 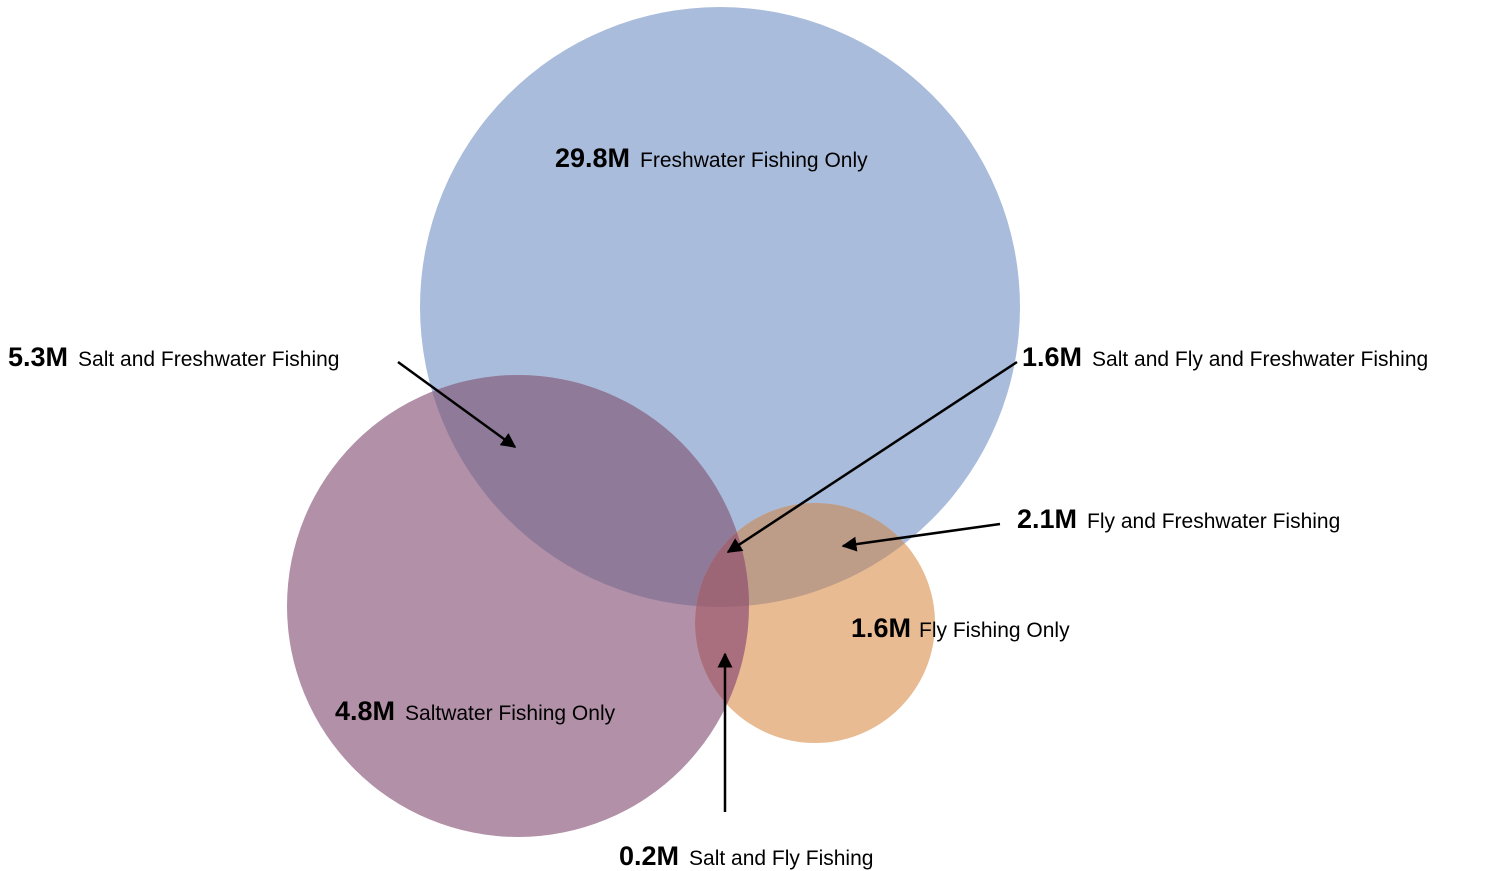 I want to click on region-name: Salt and Freshwater Fishing, so click(x=208, y=359).